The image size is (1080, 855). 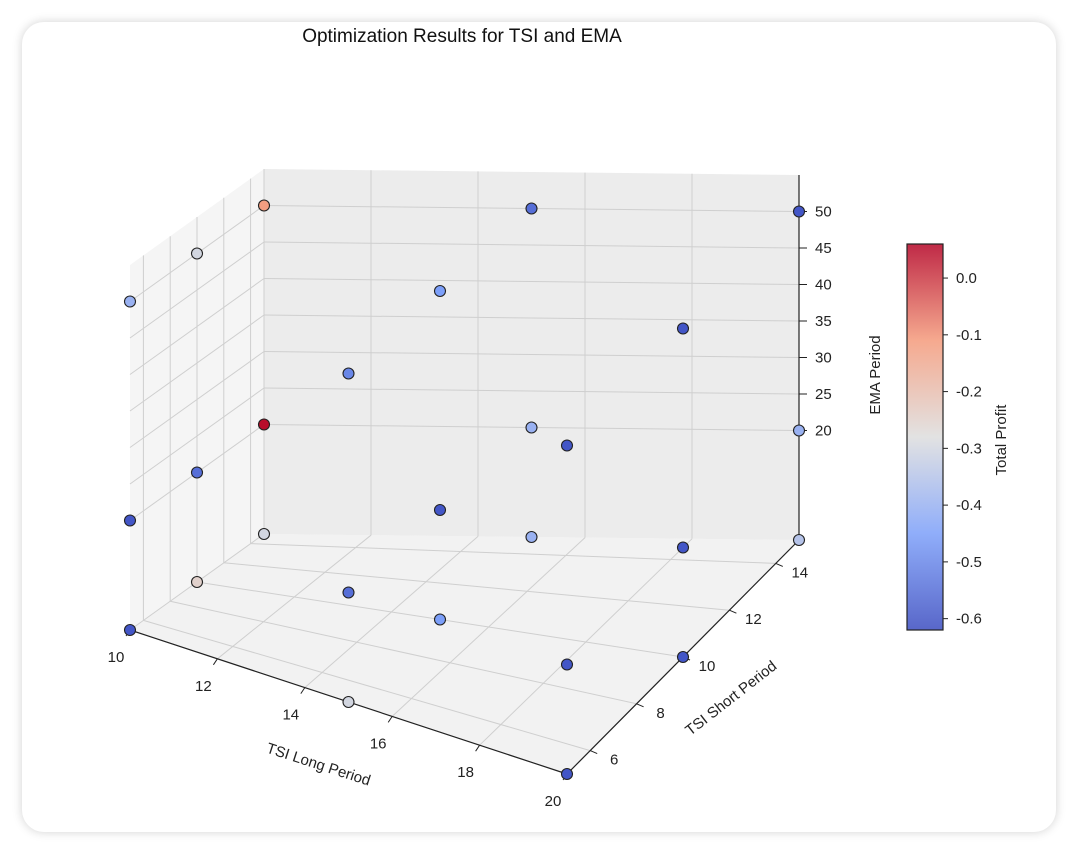 What do you see at coordinates (823, 321) in the screenshot?
I see `z-tick-label: 35` at bounding box center [823, 321].